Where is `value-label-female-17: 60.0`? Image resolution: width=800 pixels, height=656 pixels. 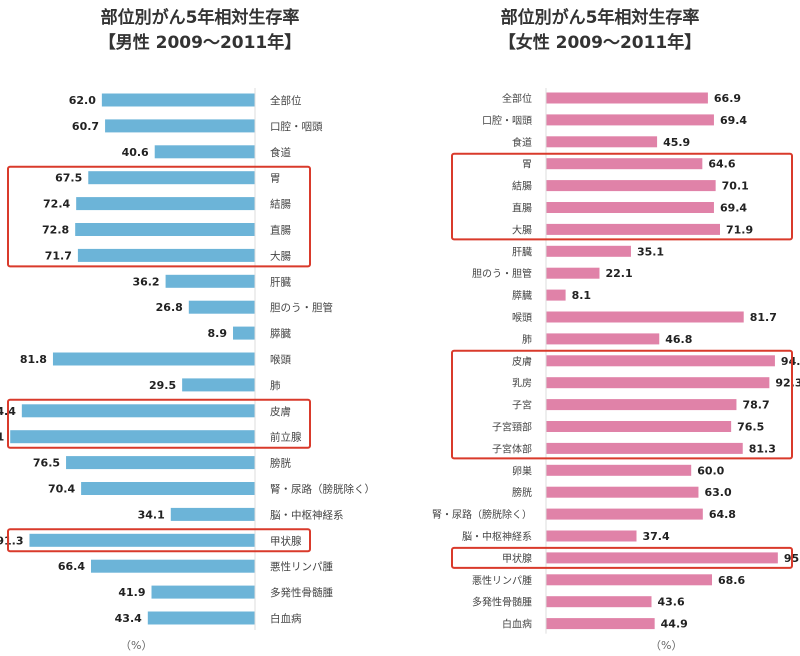
value-label-female-17: 60.0 is located at coordinates (710, 470).